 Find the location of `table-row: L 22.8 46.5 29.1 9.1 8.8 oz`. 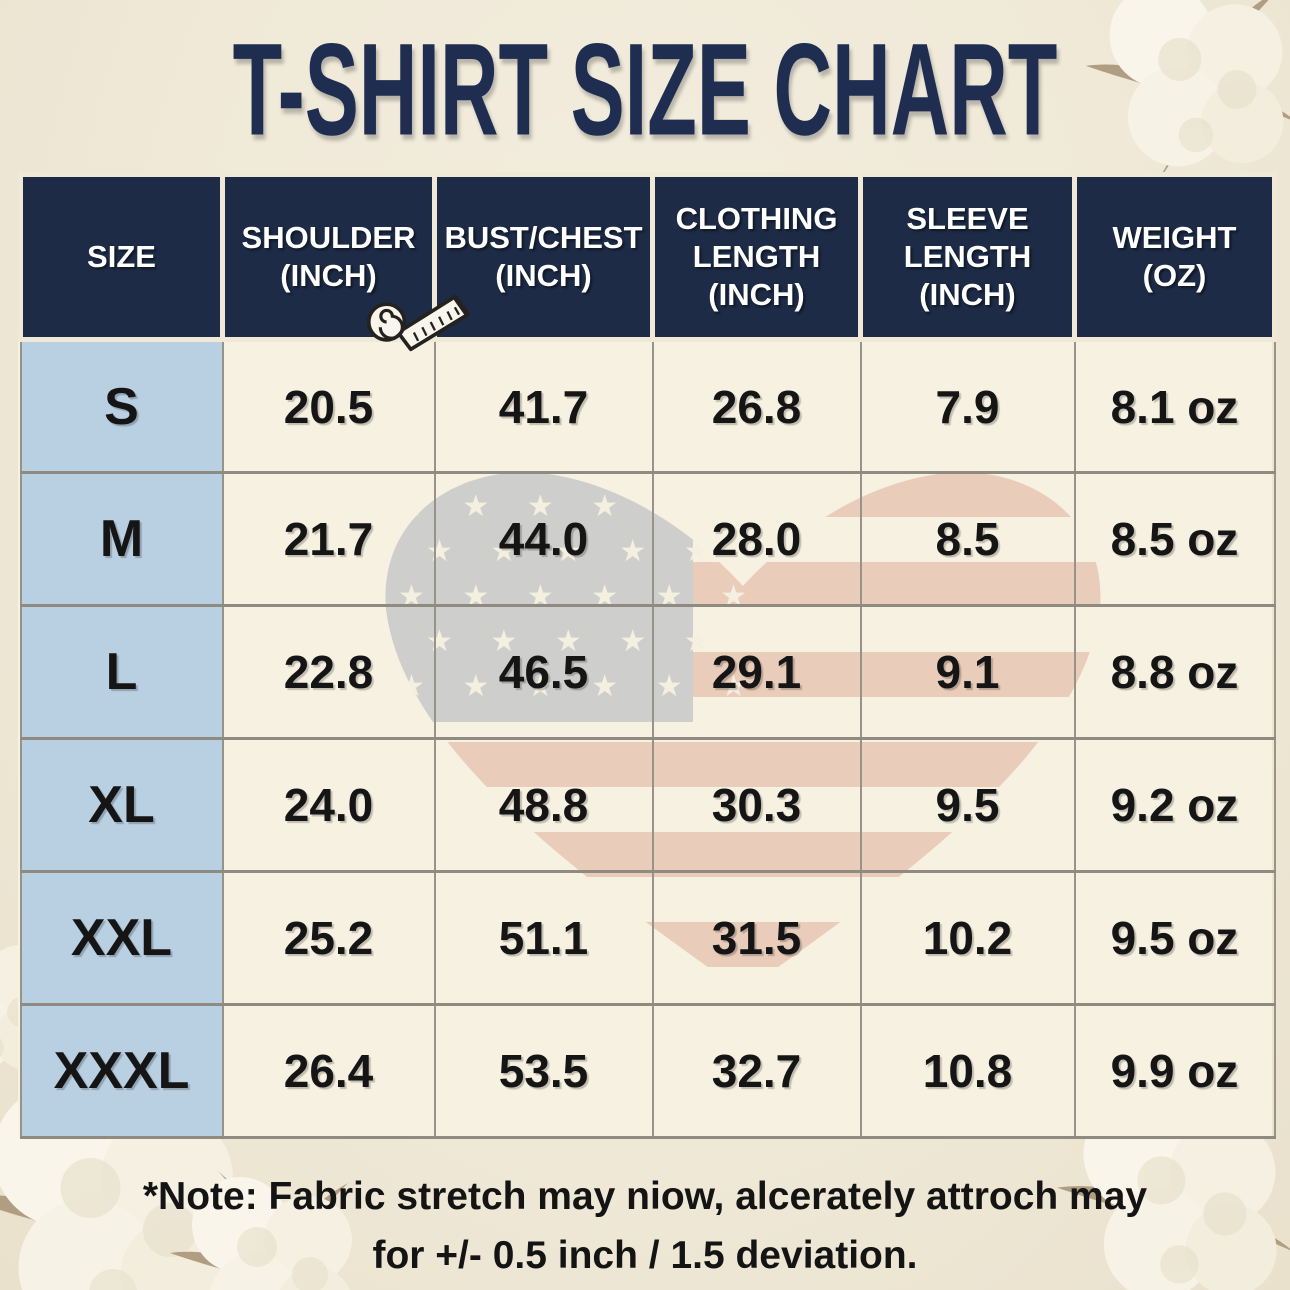

table-row: L 22.8 46.5 29.1 9.1 8.8 oz is located at coordinates (647, 672).